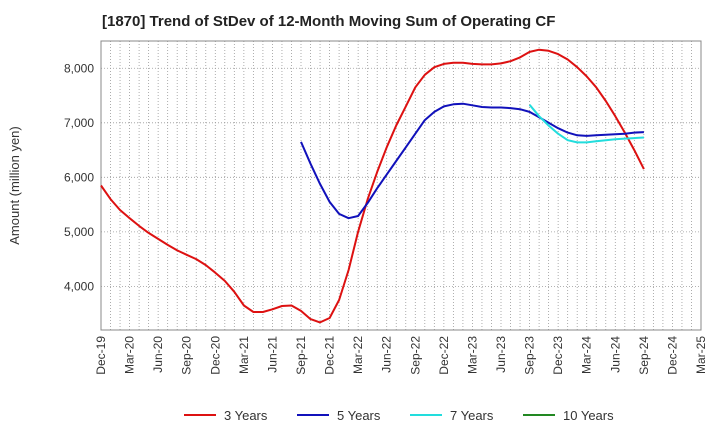 The width and height of the screenshot is (720, 440). I want to click on x-tick-label: Dec-19, so click(101, 355).